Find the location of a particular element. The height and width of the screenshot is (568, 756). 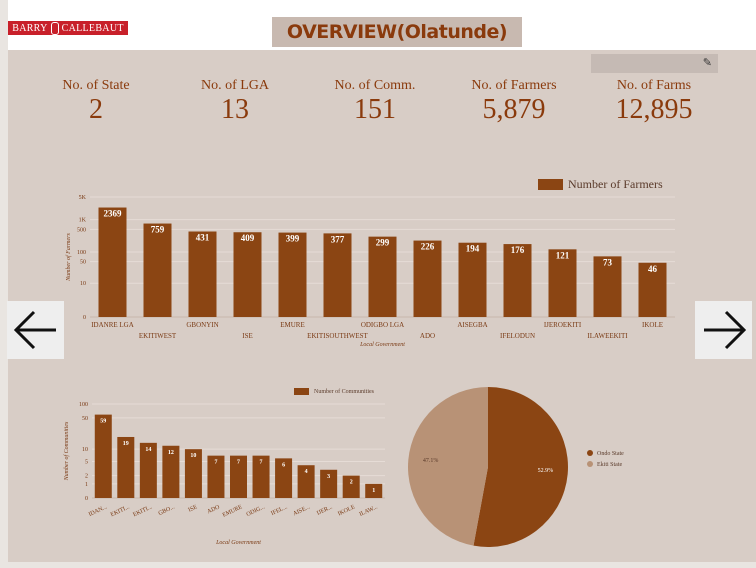

y-tick-label: 100 is located at coordinates (81, 253).